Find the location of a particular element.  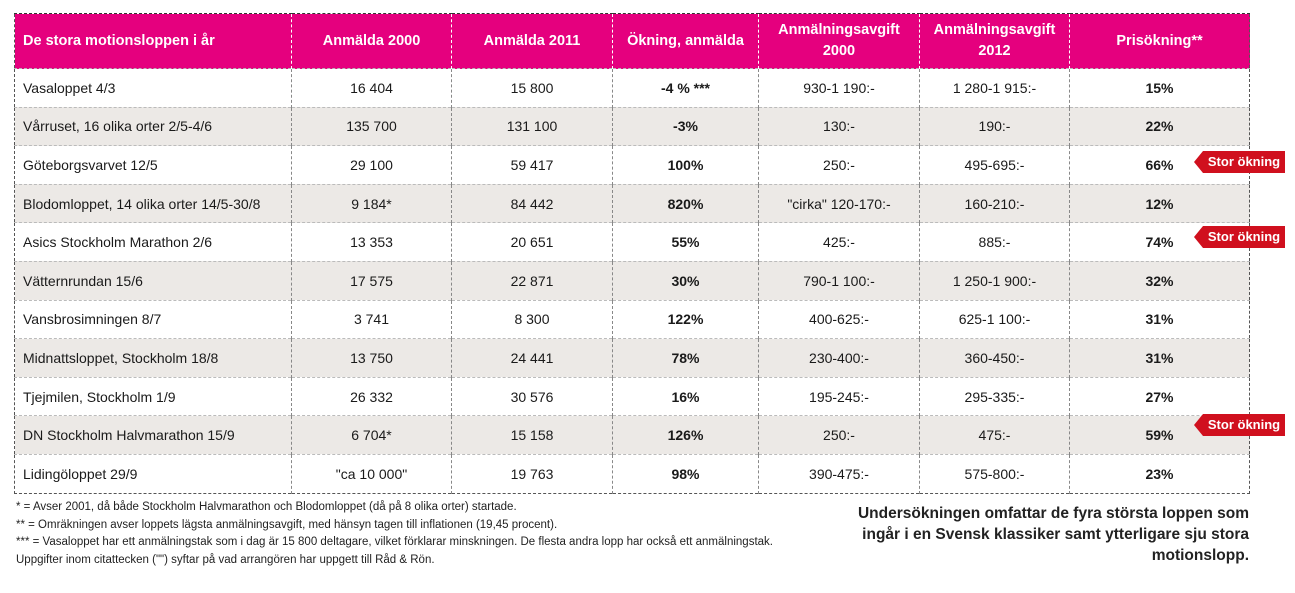

cell-fee-2000: 390-475:- is located at coordinates (839, 473).